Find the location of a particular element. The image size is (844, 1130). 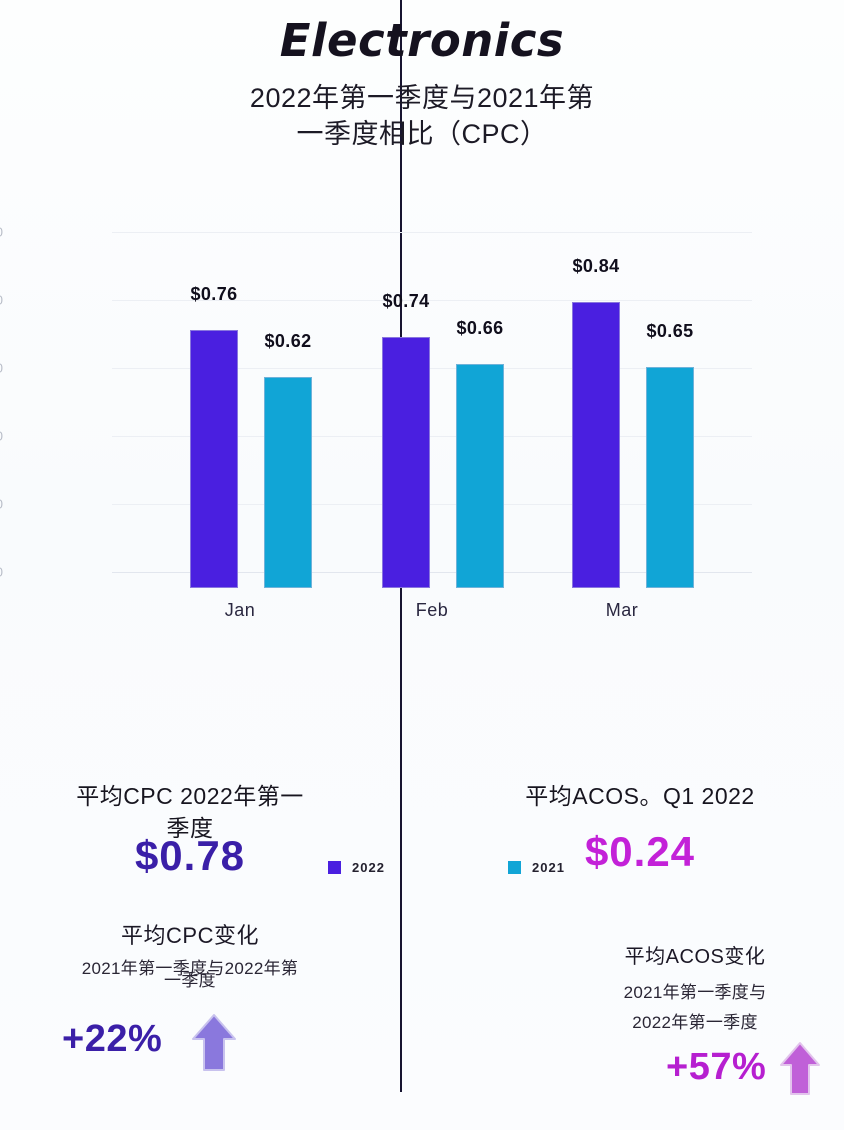

cpc-change-percent: +22% is located at coordinates (112, 1039).